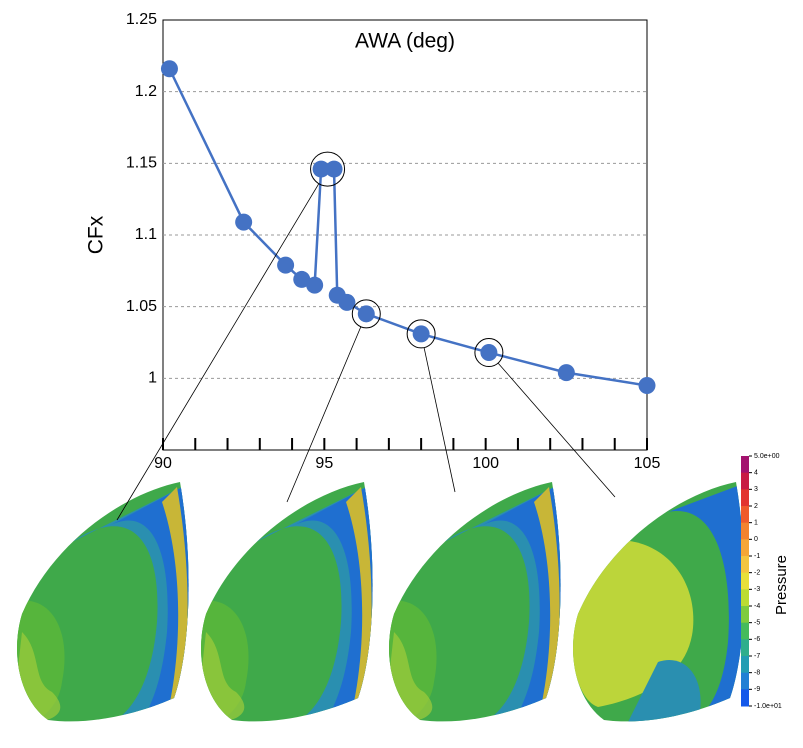  I want to click on y-tick-label: 1, so click(152, 378).